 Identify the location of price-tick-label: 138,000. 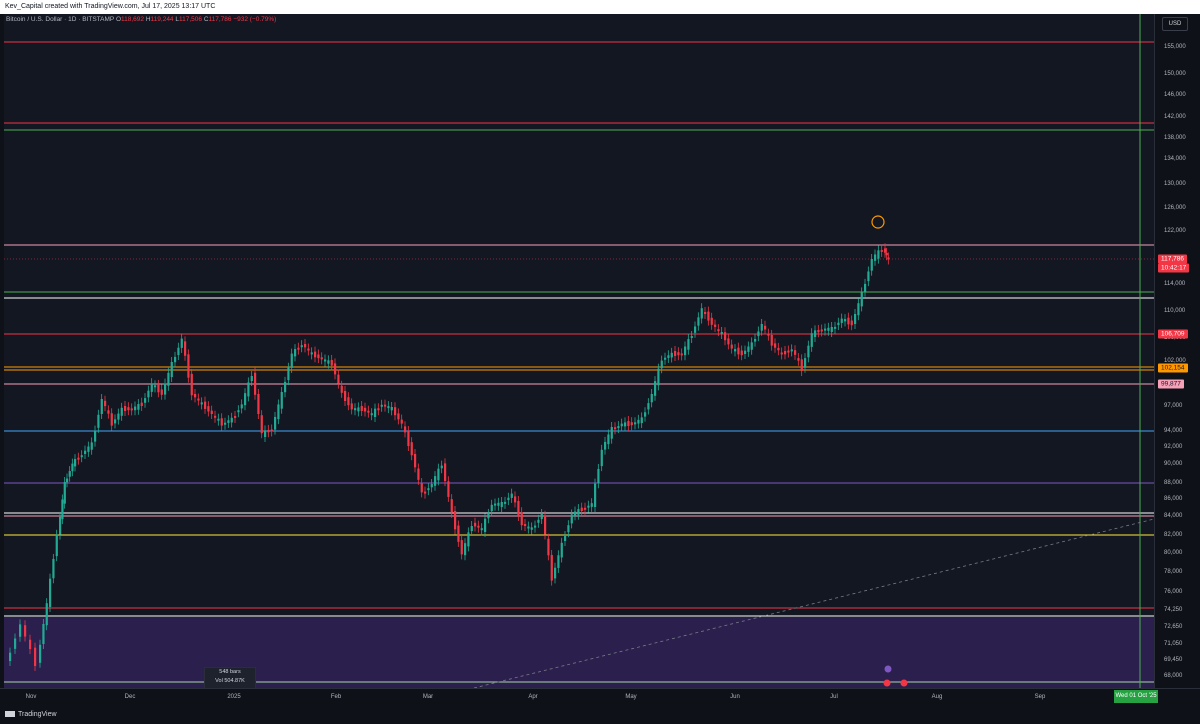
(1175, 138).